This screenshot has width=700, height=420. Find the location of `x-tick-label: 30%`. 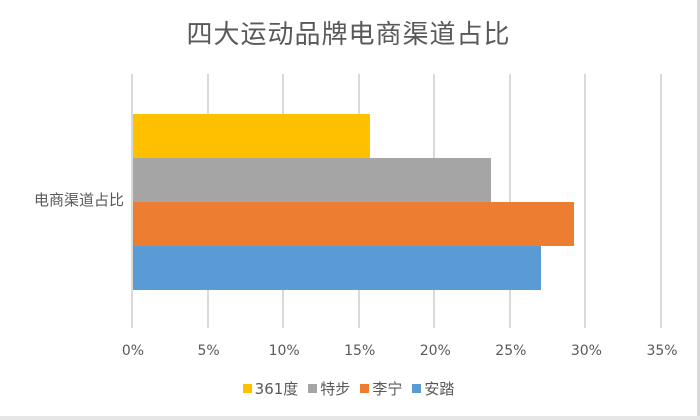

x-tick-label: 30% is located at coordinates (586, 351).